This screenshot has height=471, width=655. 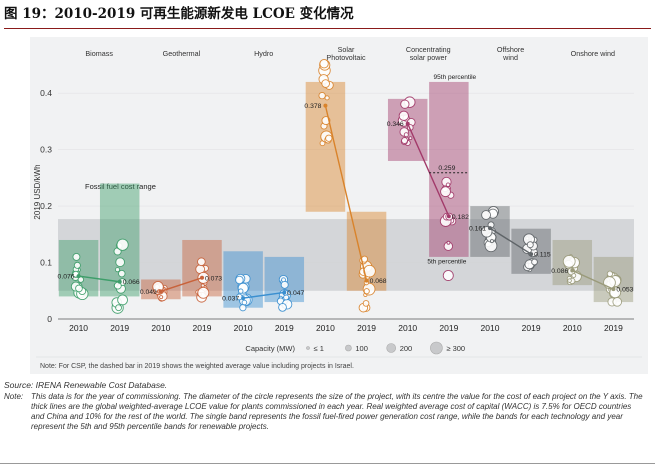 What do you see at coordinates (378, 281) in the screenshot?
I see `data-label: 0.068` at bounding box center [378, 281].